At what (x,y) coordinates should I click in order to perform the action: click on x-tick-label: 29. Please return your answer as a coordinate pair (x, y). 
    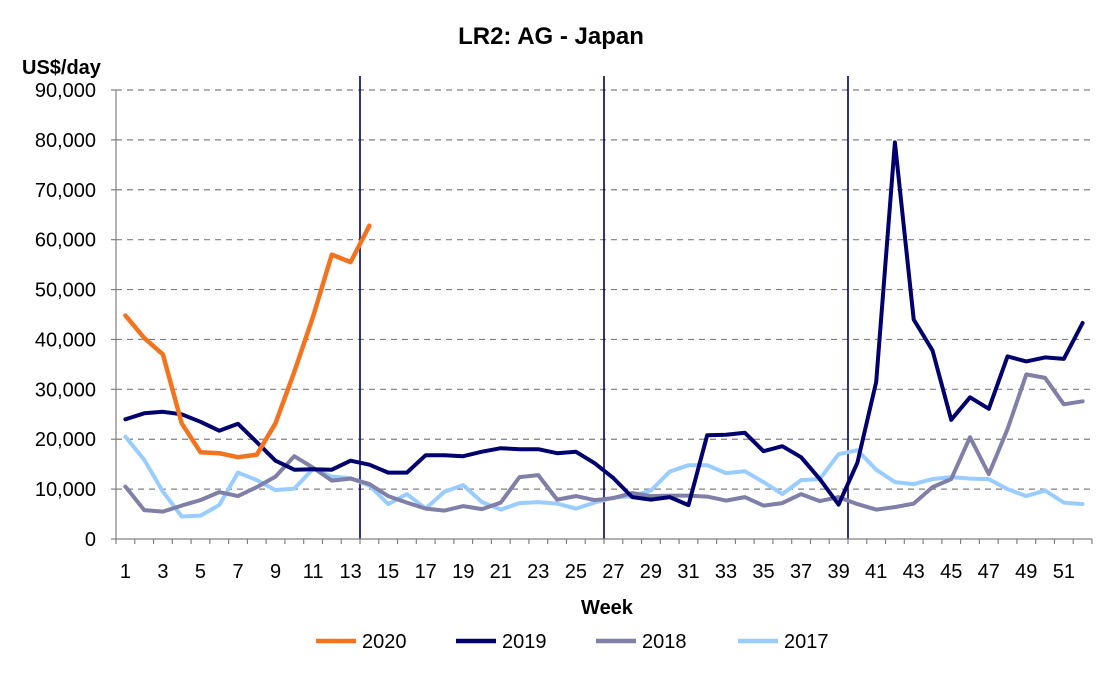
    Looking at the image, I should click on (651, 572).